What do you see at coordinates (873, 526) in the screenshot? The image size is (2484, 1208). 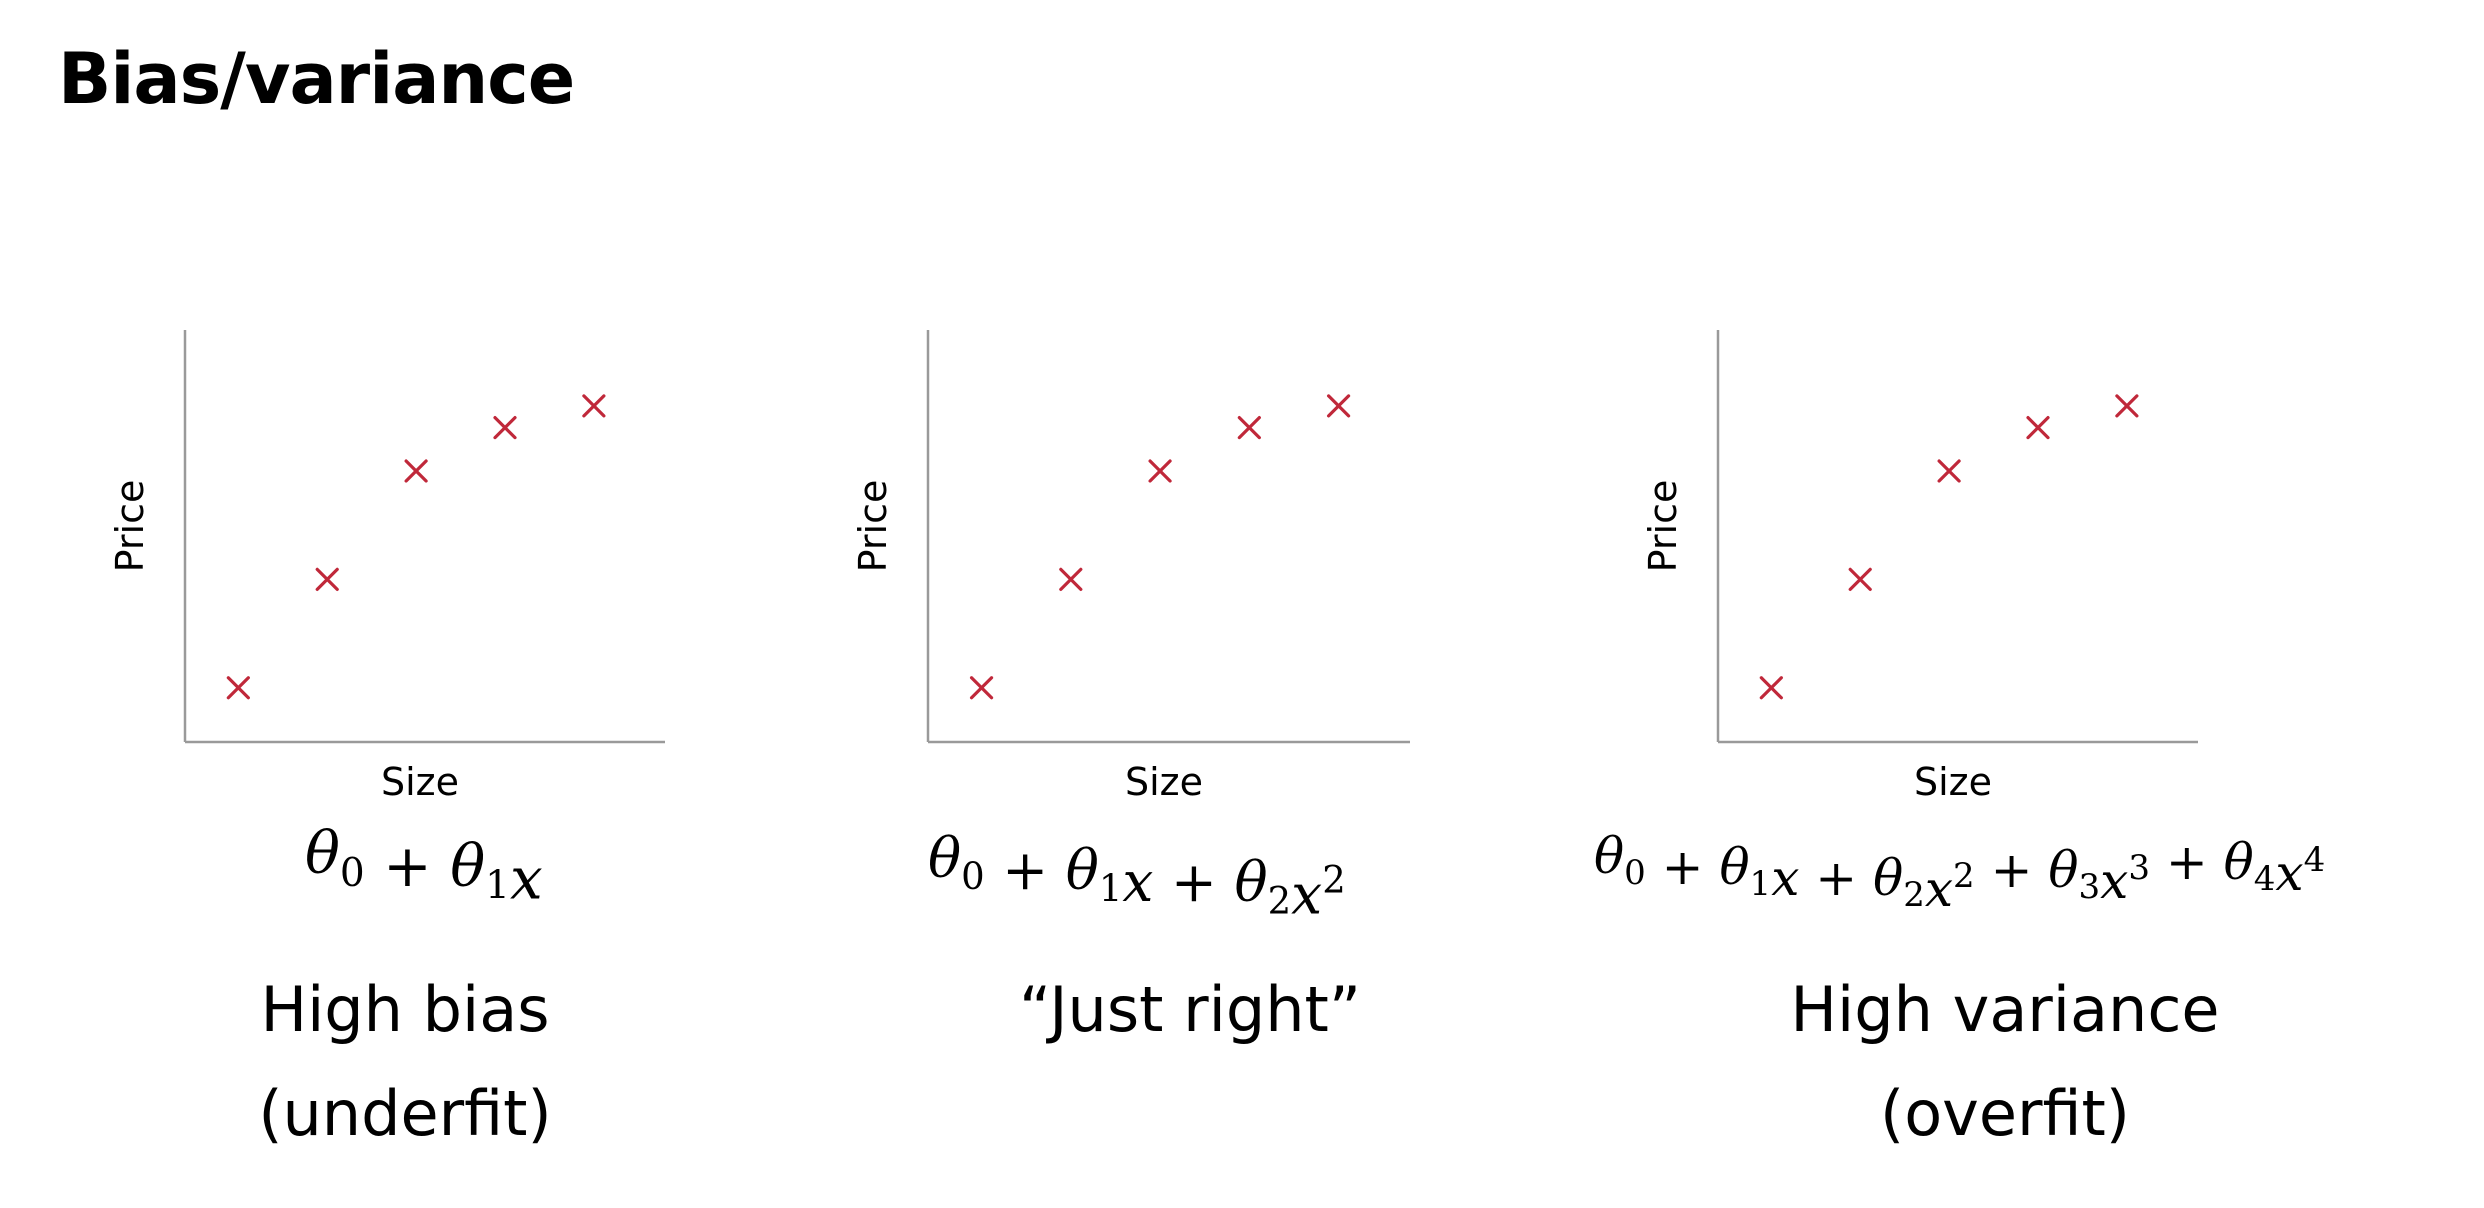 I see `chart-2-ylabel: Price` at bounding box center [873, 526].